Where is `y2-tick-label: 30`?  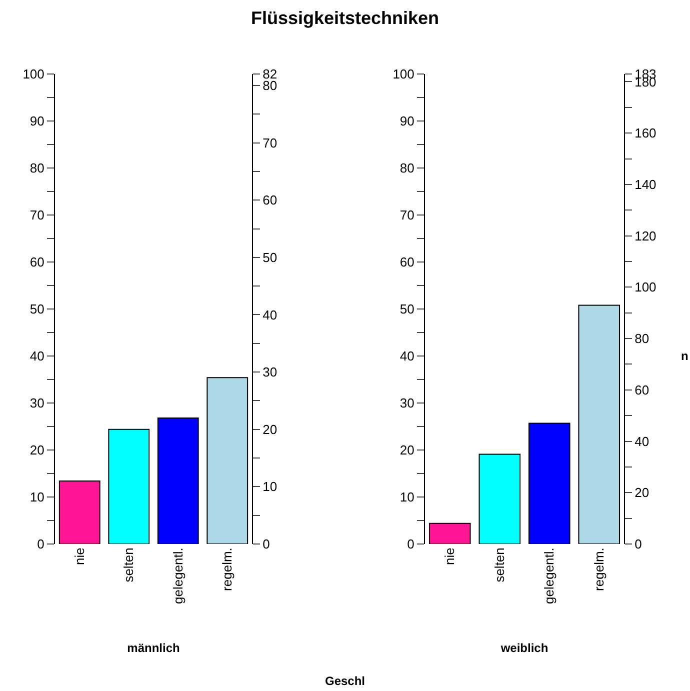 y2-tick-label: 30 is located at coordinates (270, 372).